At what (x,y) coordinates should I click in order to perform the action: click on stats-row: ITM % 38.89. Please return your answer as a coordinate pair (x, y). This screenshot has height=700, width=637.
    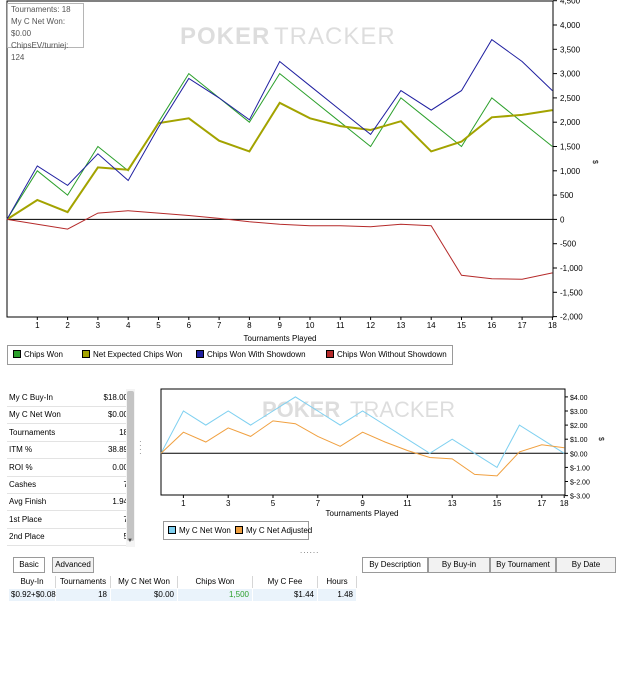
    Looking at the image, I should click on (69, 450).